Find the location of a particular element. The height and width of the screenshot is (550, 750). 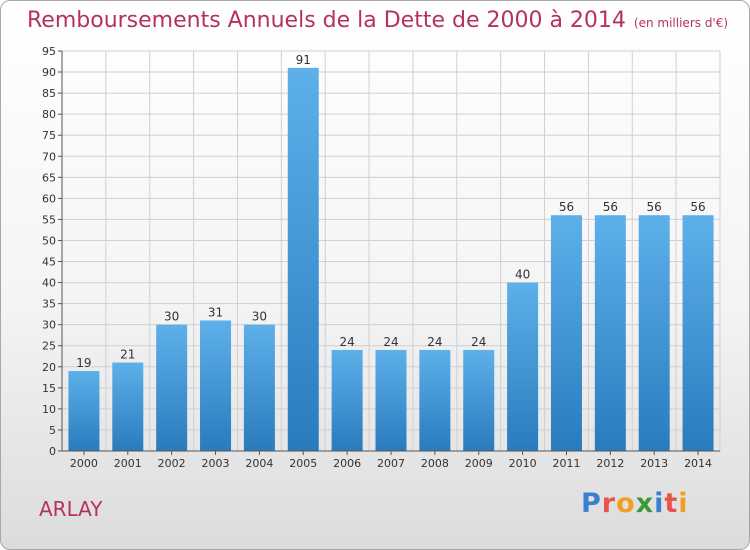

x-tick-label: 2013 is located at coordinates (654, 463).